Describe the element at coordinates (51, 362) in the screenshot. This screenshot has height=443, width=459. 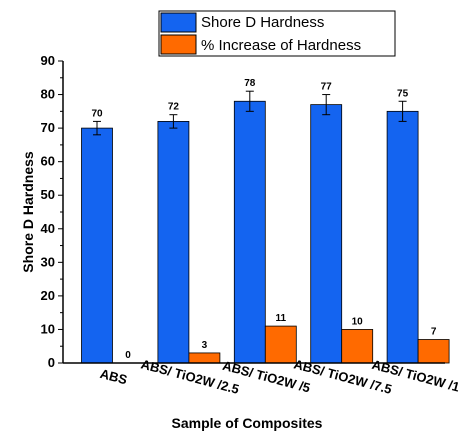
I see `y-tick-label-0: 0` at that location.